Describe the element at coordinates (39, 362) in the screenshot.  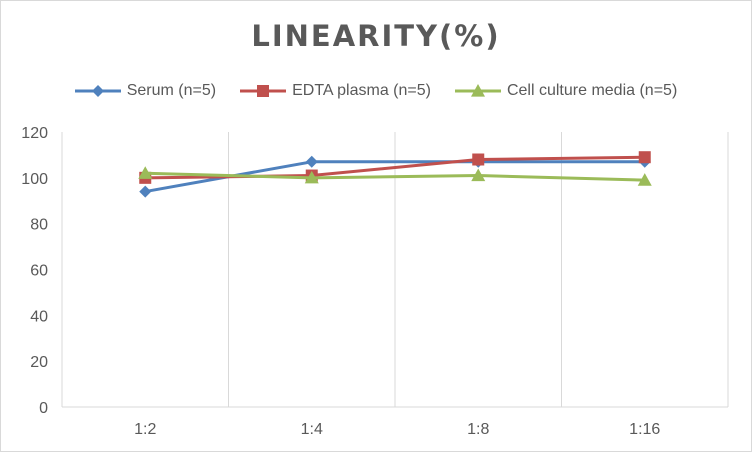
I see `y-tick-label: 20` at that location.